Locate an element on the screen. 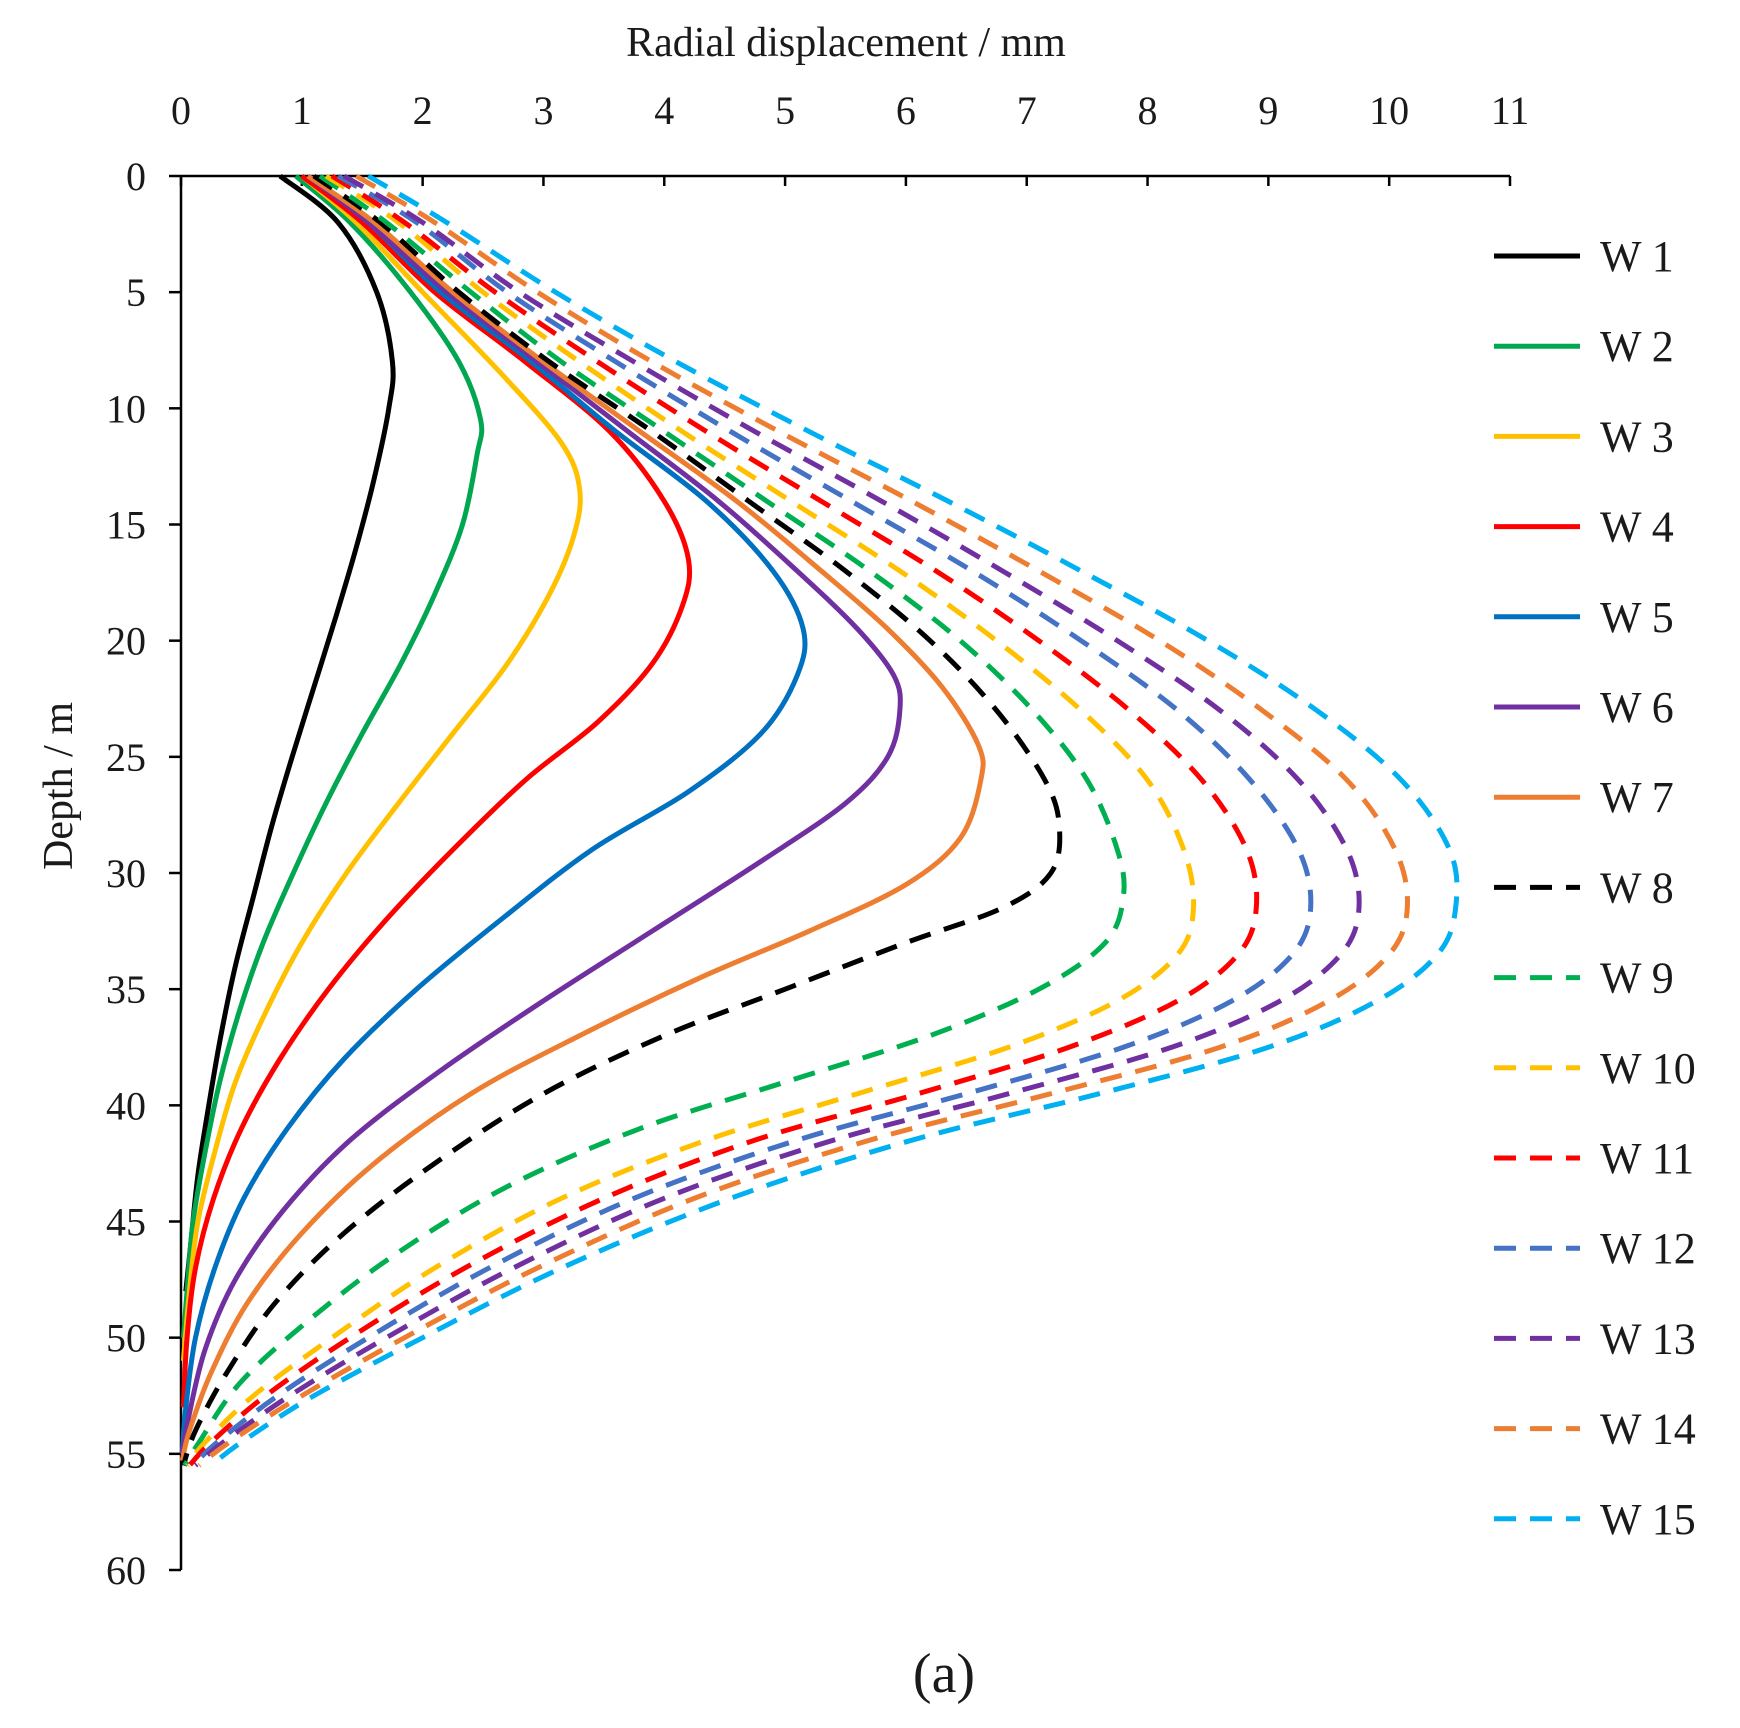  legend-label-w15: W 15 is located at coordinates (1648, 1519).